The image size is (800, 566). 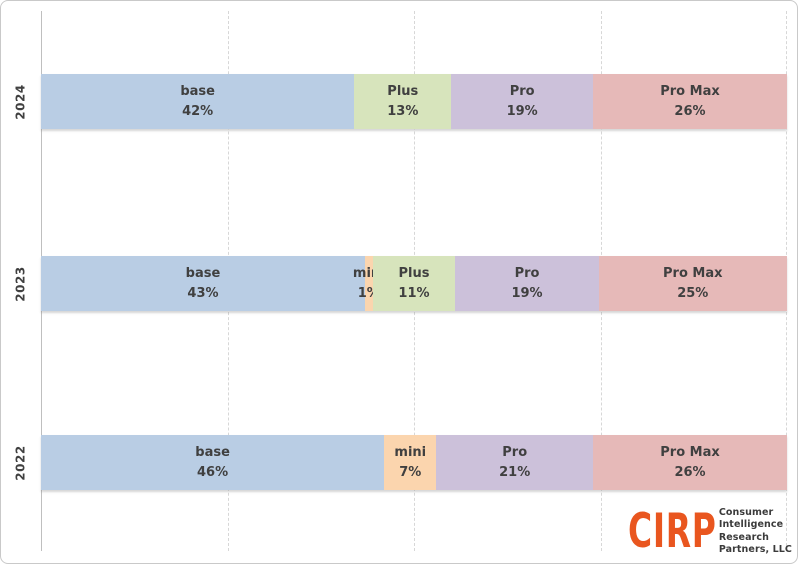 What do you see at coordinates (746, 513) in the screenshot?
I see `cirp-logo-line-1: Consumer` at bounding box center [746, 513].